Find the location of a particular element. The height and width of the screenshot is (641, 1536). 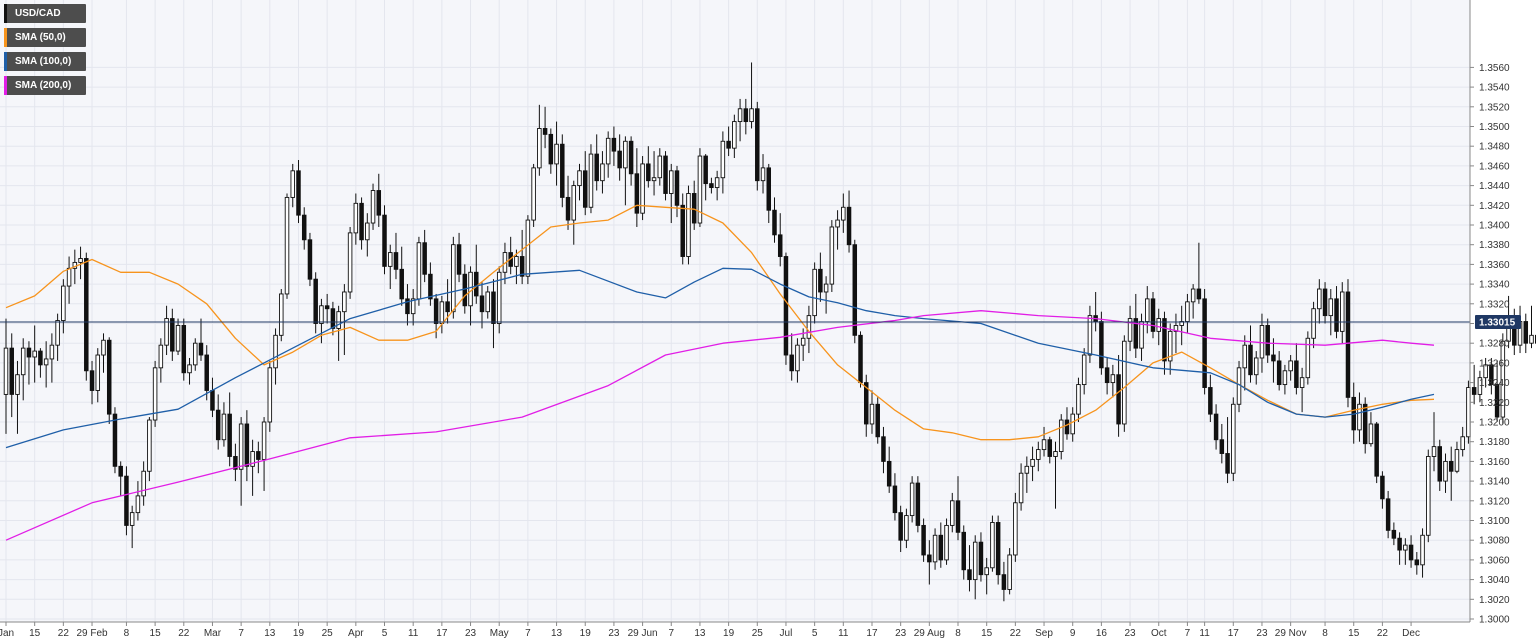

x-tick-label: 11 is located at coordinates (843, 633).